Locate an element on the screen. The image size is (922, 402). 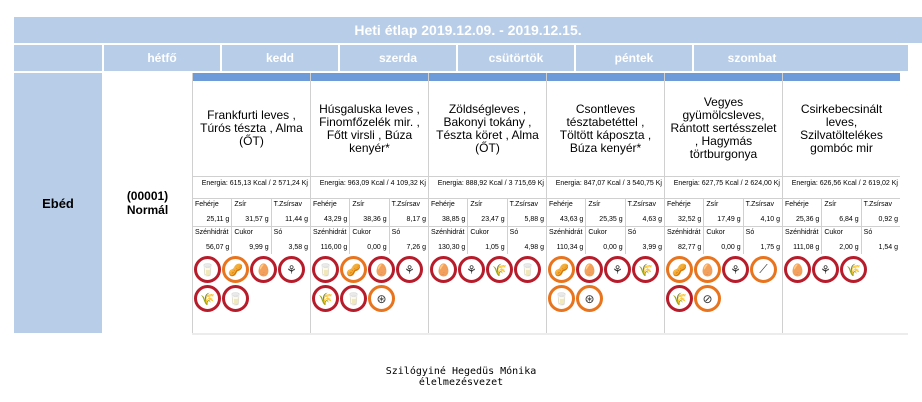
nutrient-cell: T.Zsírsav 4,10 g is located at coordinates (762, 212).